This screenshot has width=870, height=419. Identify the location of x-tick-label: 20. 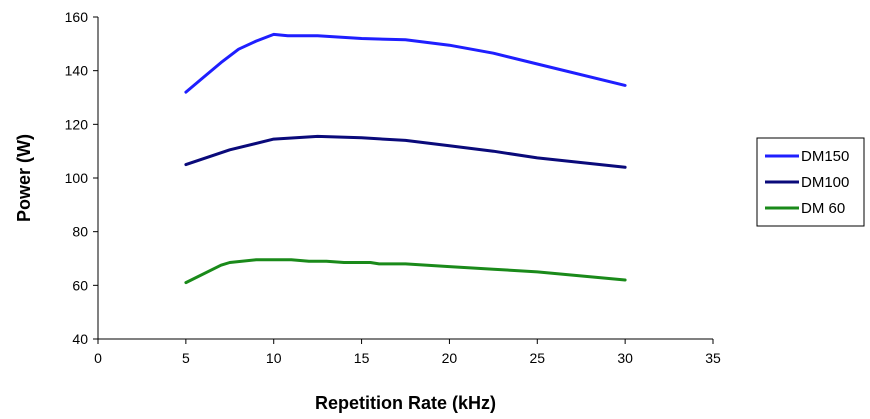
(450, 358).